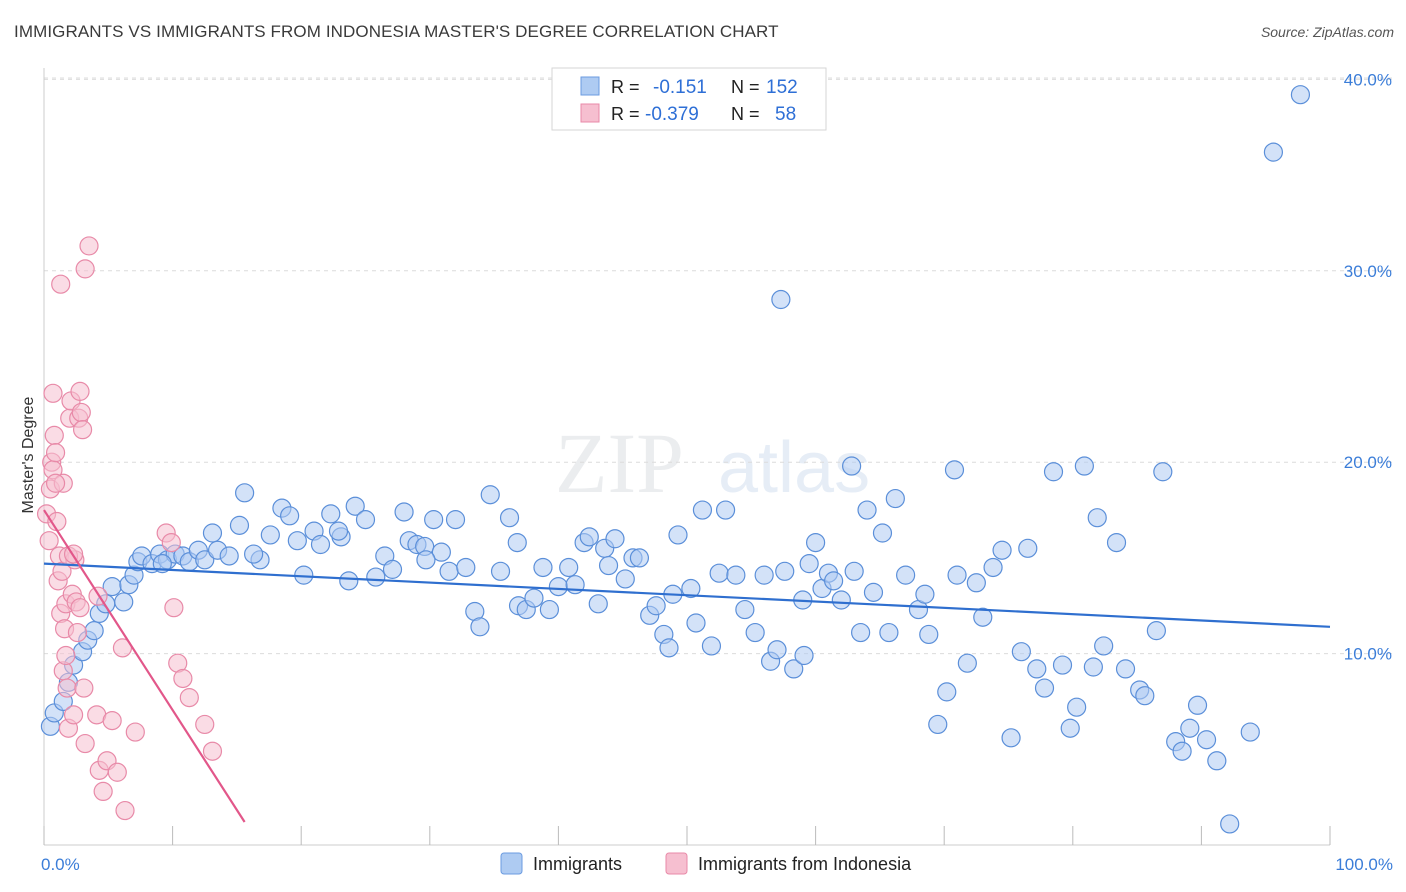  What do you see at coordinates (672, 114) in the screenshot?
I see `legend-r-value: -0.379` at bounding box center [672, 114].